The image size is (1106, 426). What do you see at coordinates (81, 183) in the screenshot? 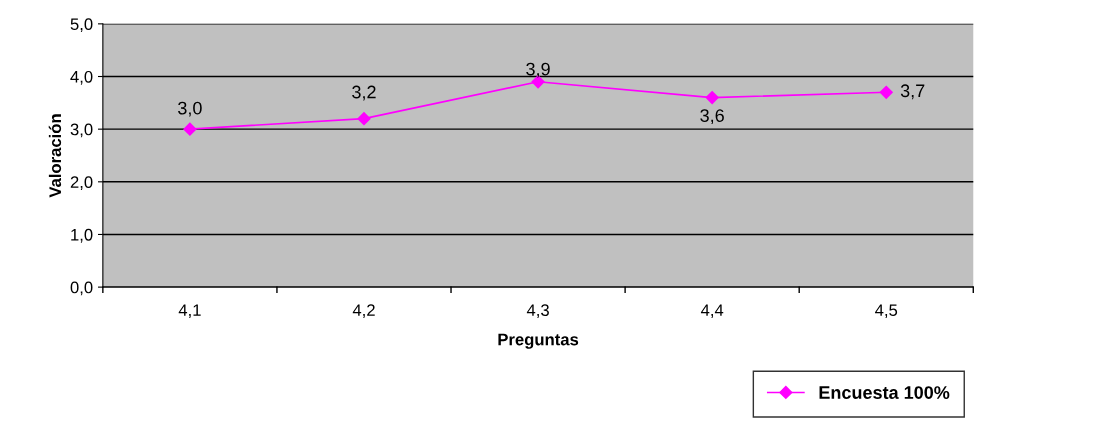
I see `y-tick-label: 2,0` at bounding box center [81, 183].